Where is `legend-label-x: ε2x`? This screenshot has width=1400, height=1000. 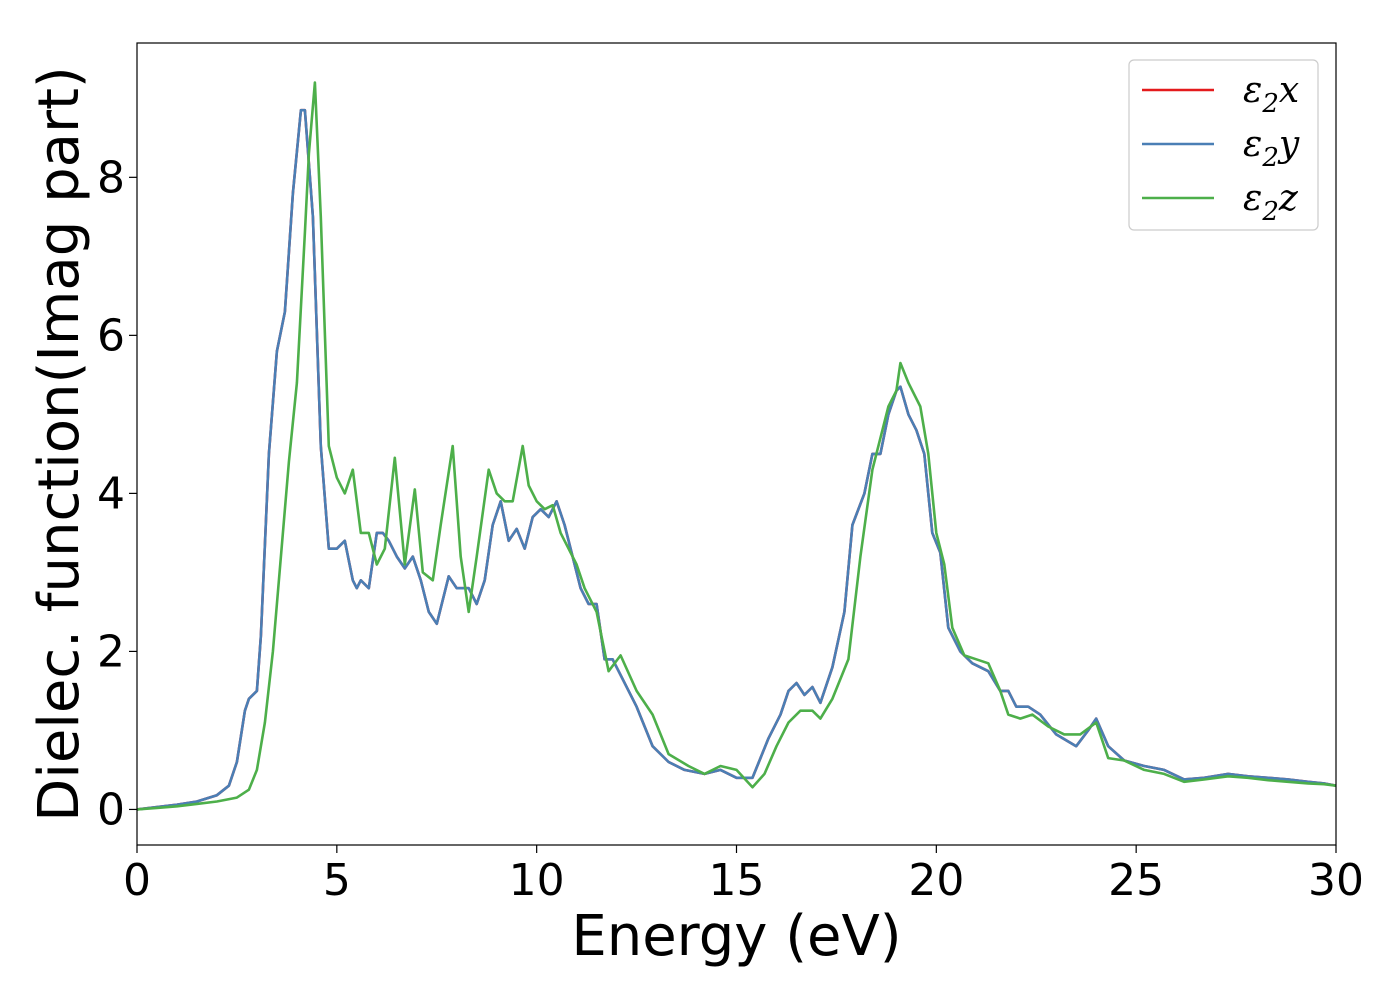
legend-label-x: ε2x is located at coordinates (1271, 94).